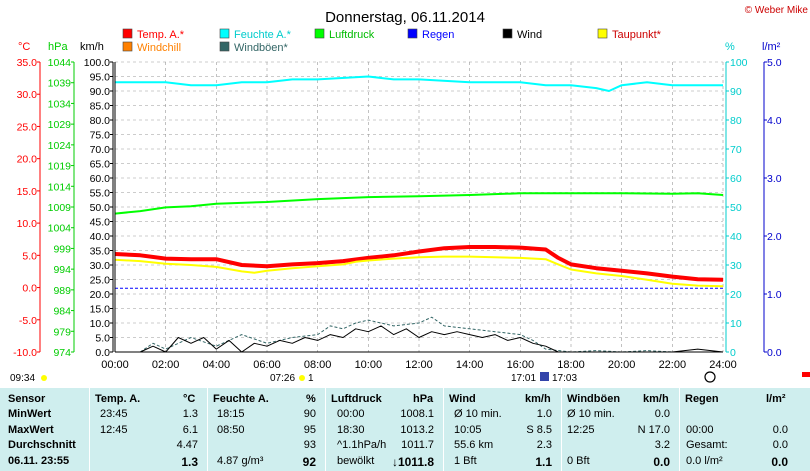 This screenshot has width=810, height=471. Describe the element at coordinates (58, 47) in the screenshot. I see `pressure-unit: hPa` at that location.